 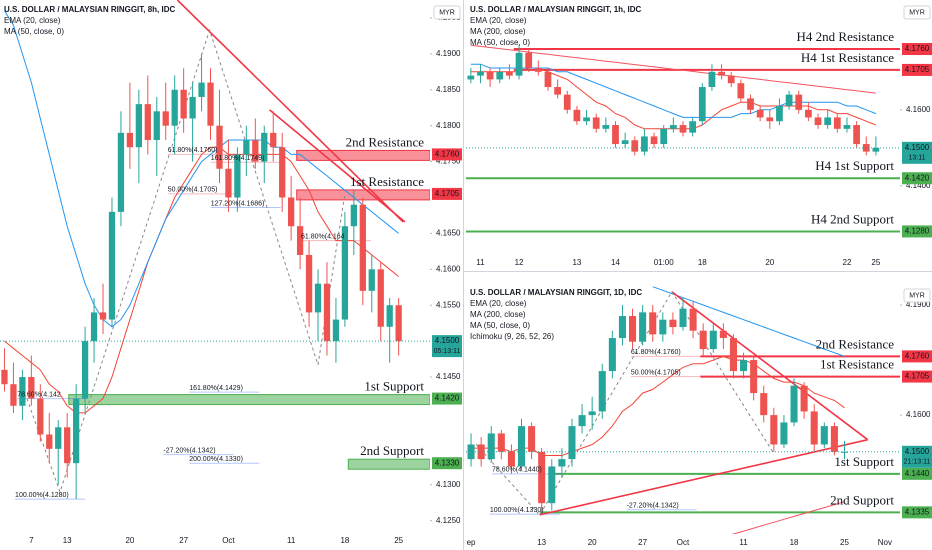 I want to click on x-tick-label: ep, so click(x=471, y=542).